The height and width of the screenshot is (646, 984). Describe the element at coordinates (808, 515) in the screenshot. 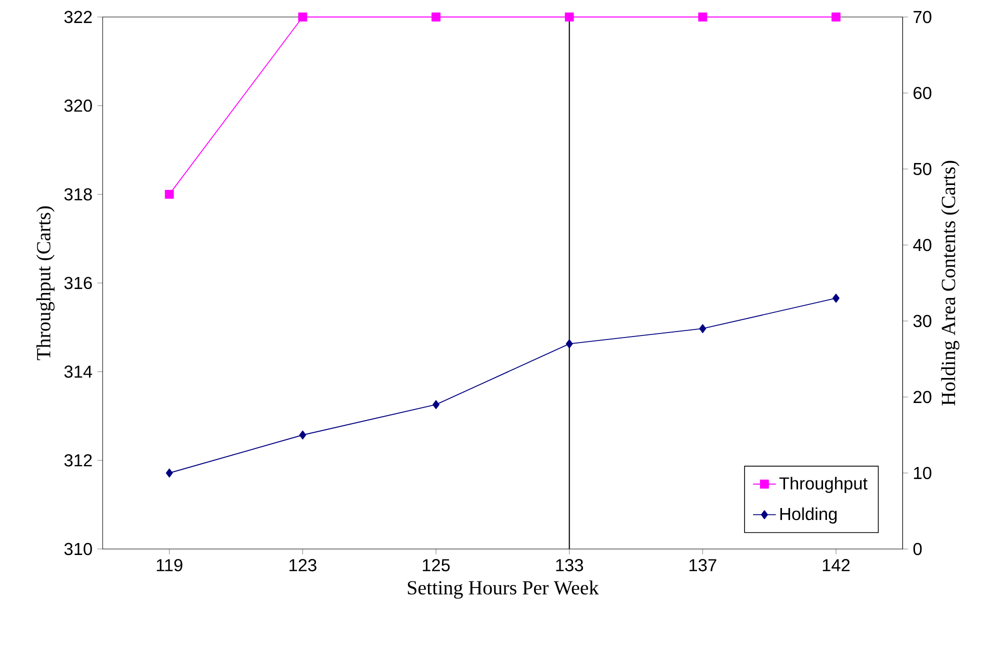

I see `legend-label: Holding` at that location.